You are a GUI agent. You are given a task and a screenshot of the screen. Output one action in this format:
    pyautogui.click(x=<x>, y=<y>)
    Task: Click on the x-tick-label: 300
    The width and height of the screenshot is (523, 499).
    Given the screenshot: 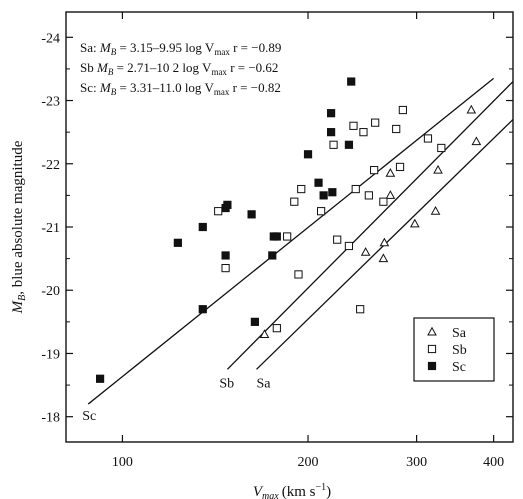 What is the action you would take?
    pyautogui.click(x=416, y=462)
    